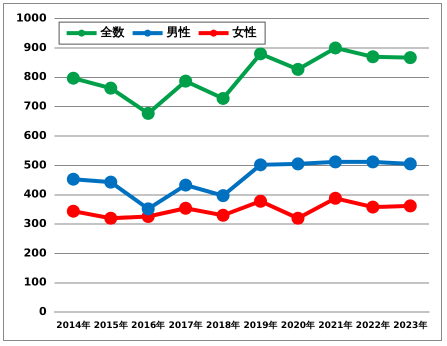  Describe the element at coordinates (31, 17) in the screenshot. I see `y-tick-label: 1000` at that location.